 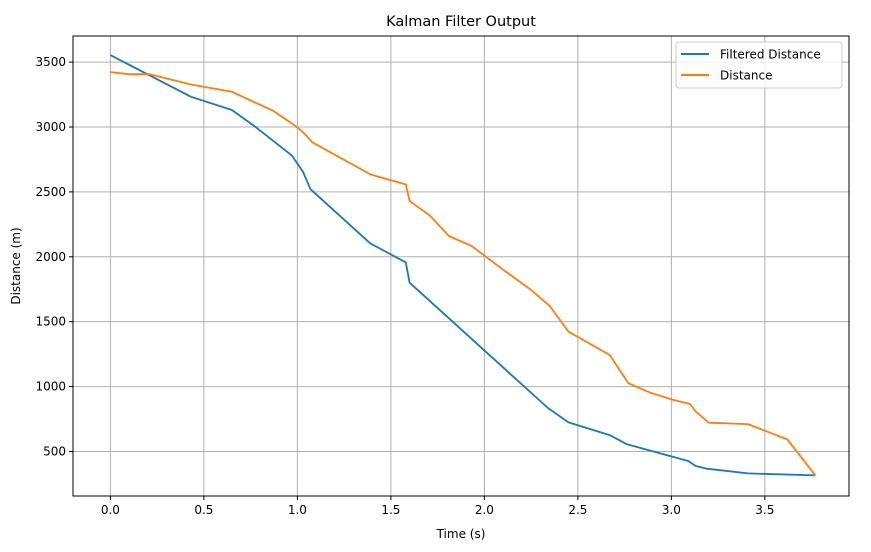 I want to click on x-tick-label: 3.0, so click(x=671, y=510).